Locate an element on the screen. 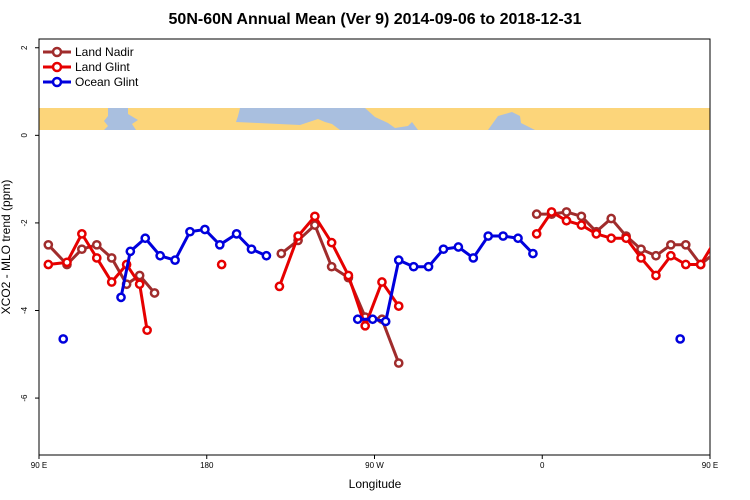 Image resolution: width=750 pixels, height=500 pixels. map-land-west is located at coordinates (73, 119).